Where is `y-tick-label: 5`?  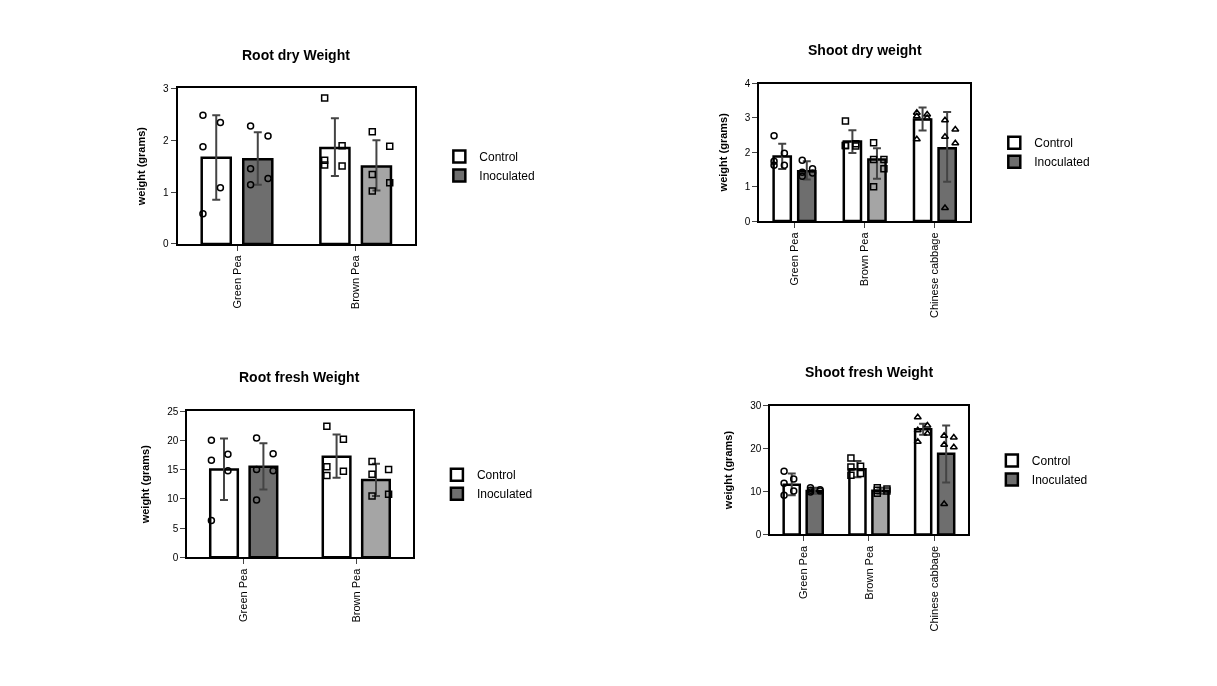
y-tick-label: 5 is located at coordinates (175, 528).